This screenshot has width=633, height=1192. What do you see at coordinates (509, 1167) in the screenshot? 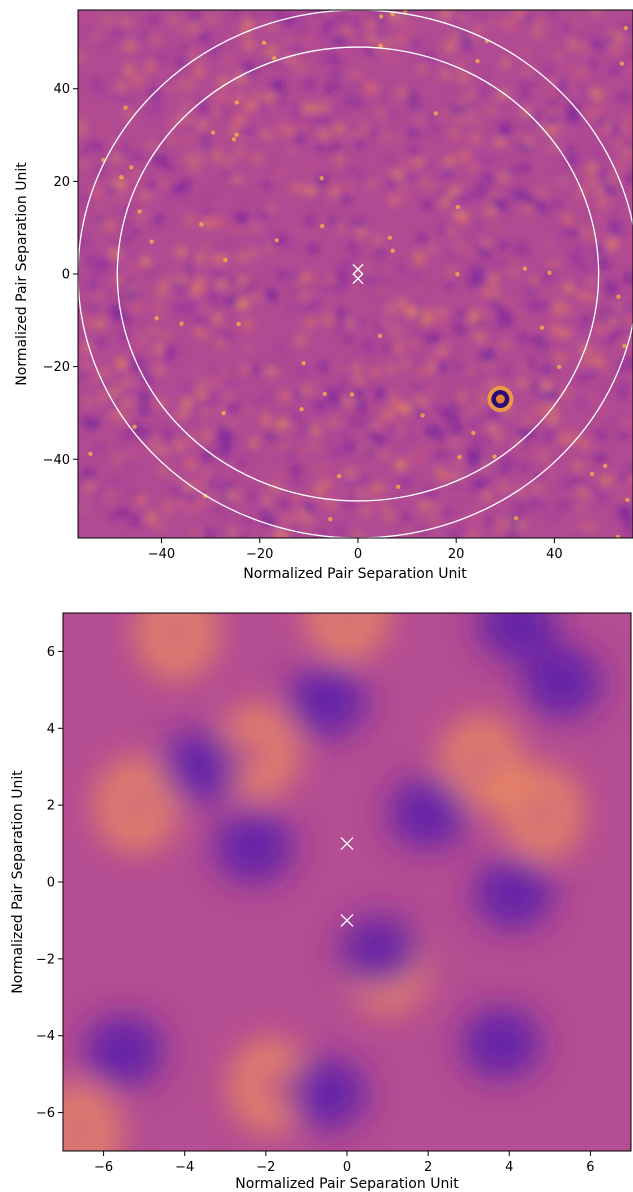
I see `x-tick-label-bottom: 4` at bounding box center [509, 1167].